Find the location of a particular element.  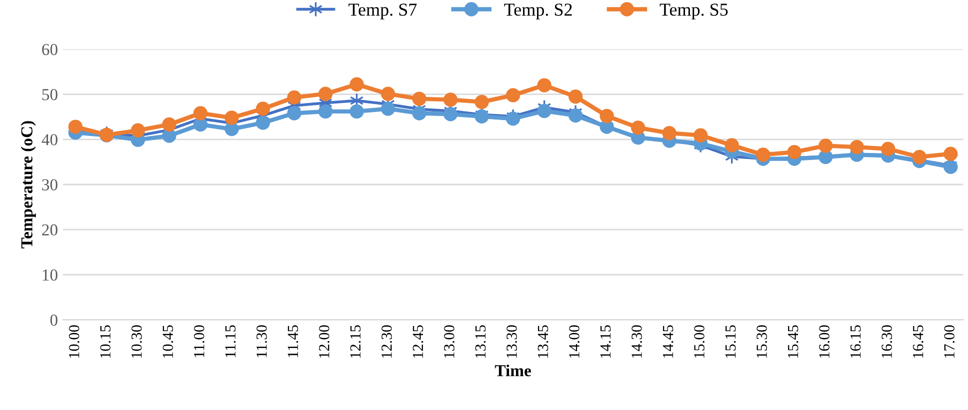

x-tick-label: 14.15 is located at coordinates (605, 341).